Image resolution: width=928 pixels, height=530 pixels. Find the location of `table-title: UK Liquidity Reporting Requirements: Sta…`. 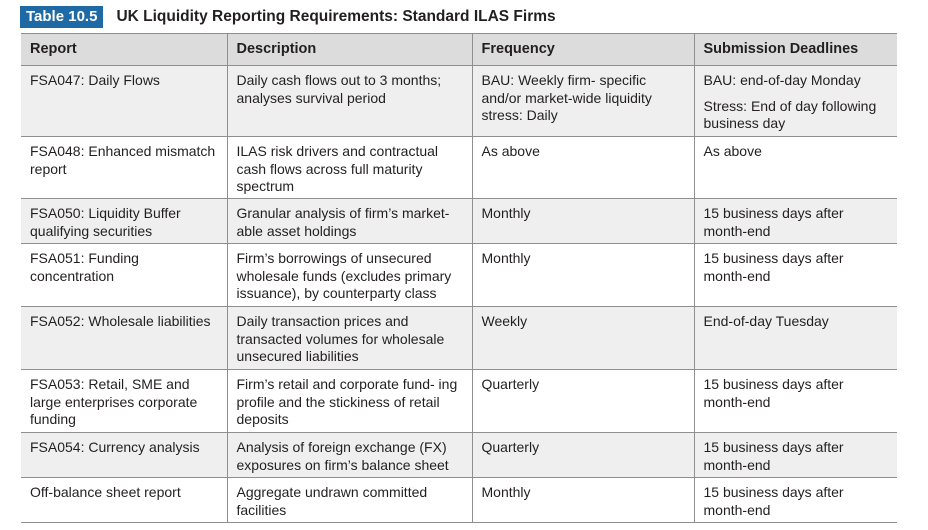

table-title: UK Liquidity Reporting Requirements: Sta… is located at coordinates (336, 16).